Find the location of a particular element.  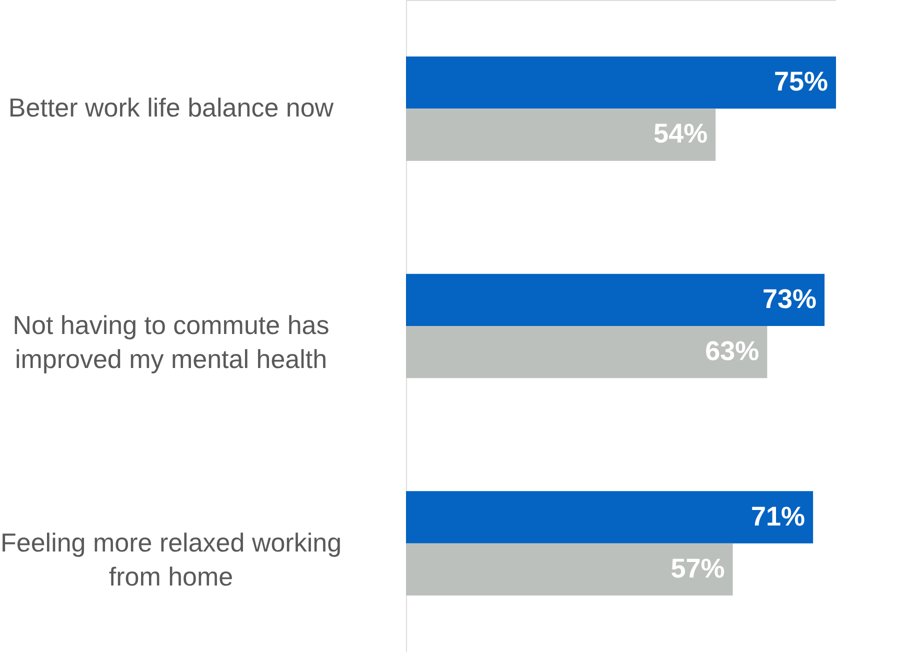

data-label: 73% is located at coordinates (789, 299).